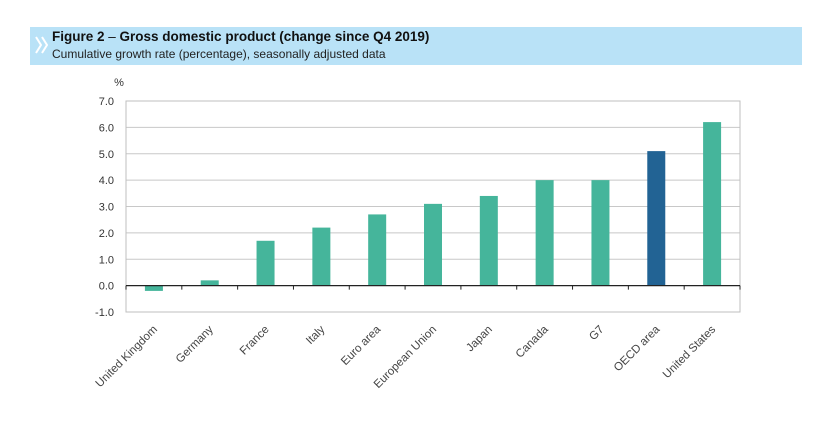  What do you see at coordinates (361, 345) in the screenshot?
I see `x-tick-label: Euro area` at bounding box center [361, 345].